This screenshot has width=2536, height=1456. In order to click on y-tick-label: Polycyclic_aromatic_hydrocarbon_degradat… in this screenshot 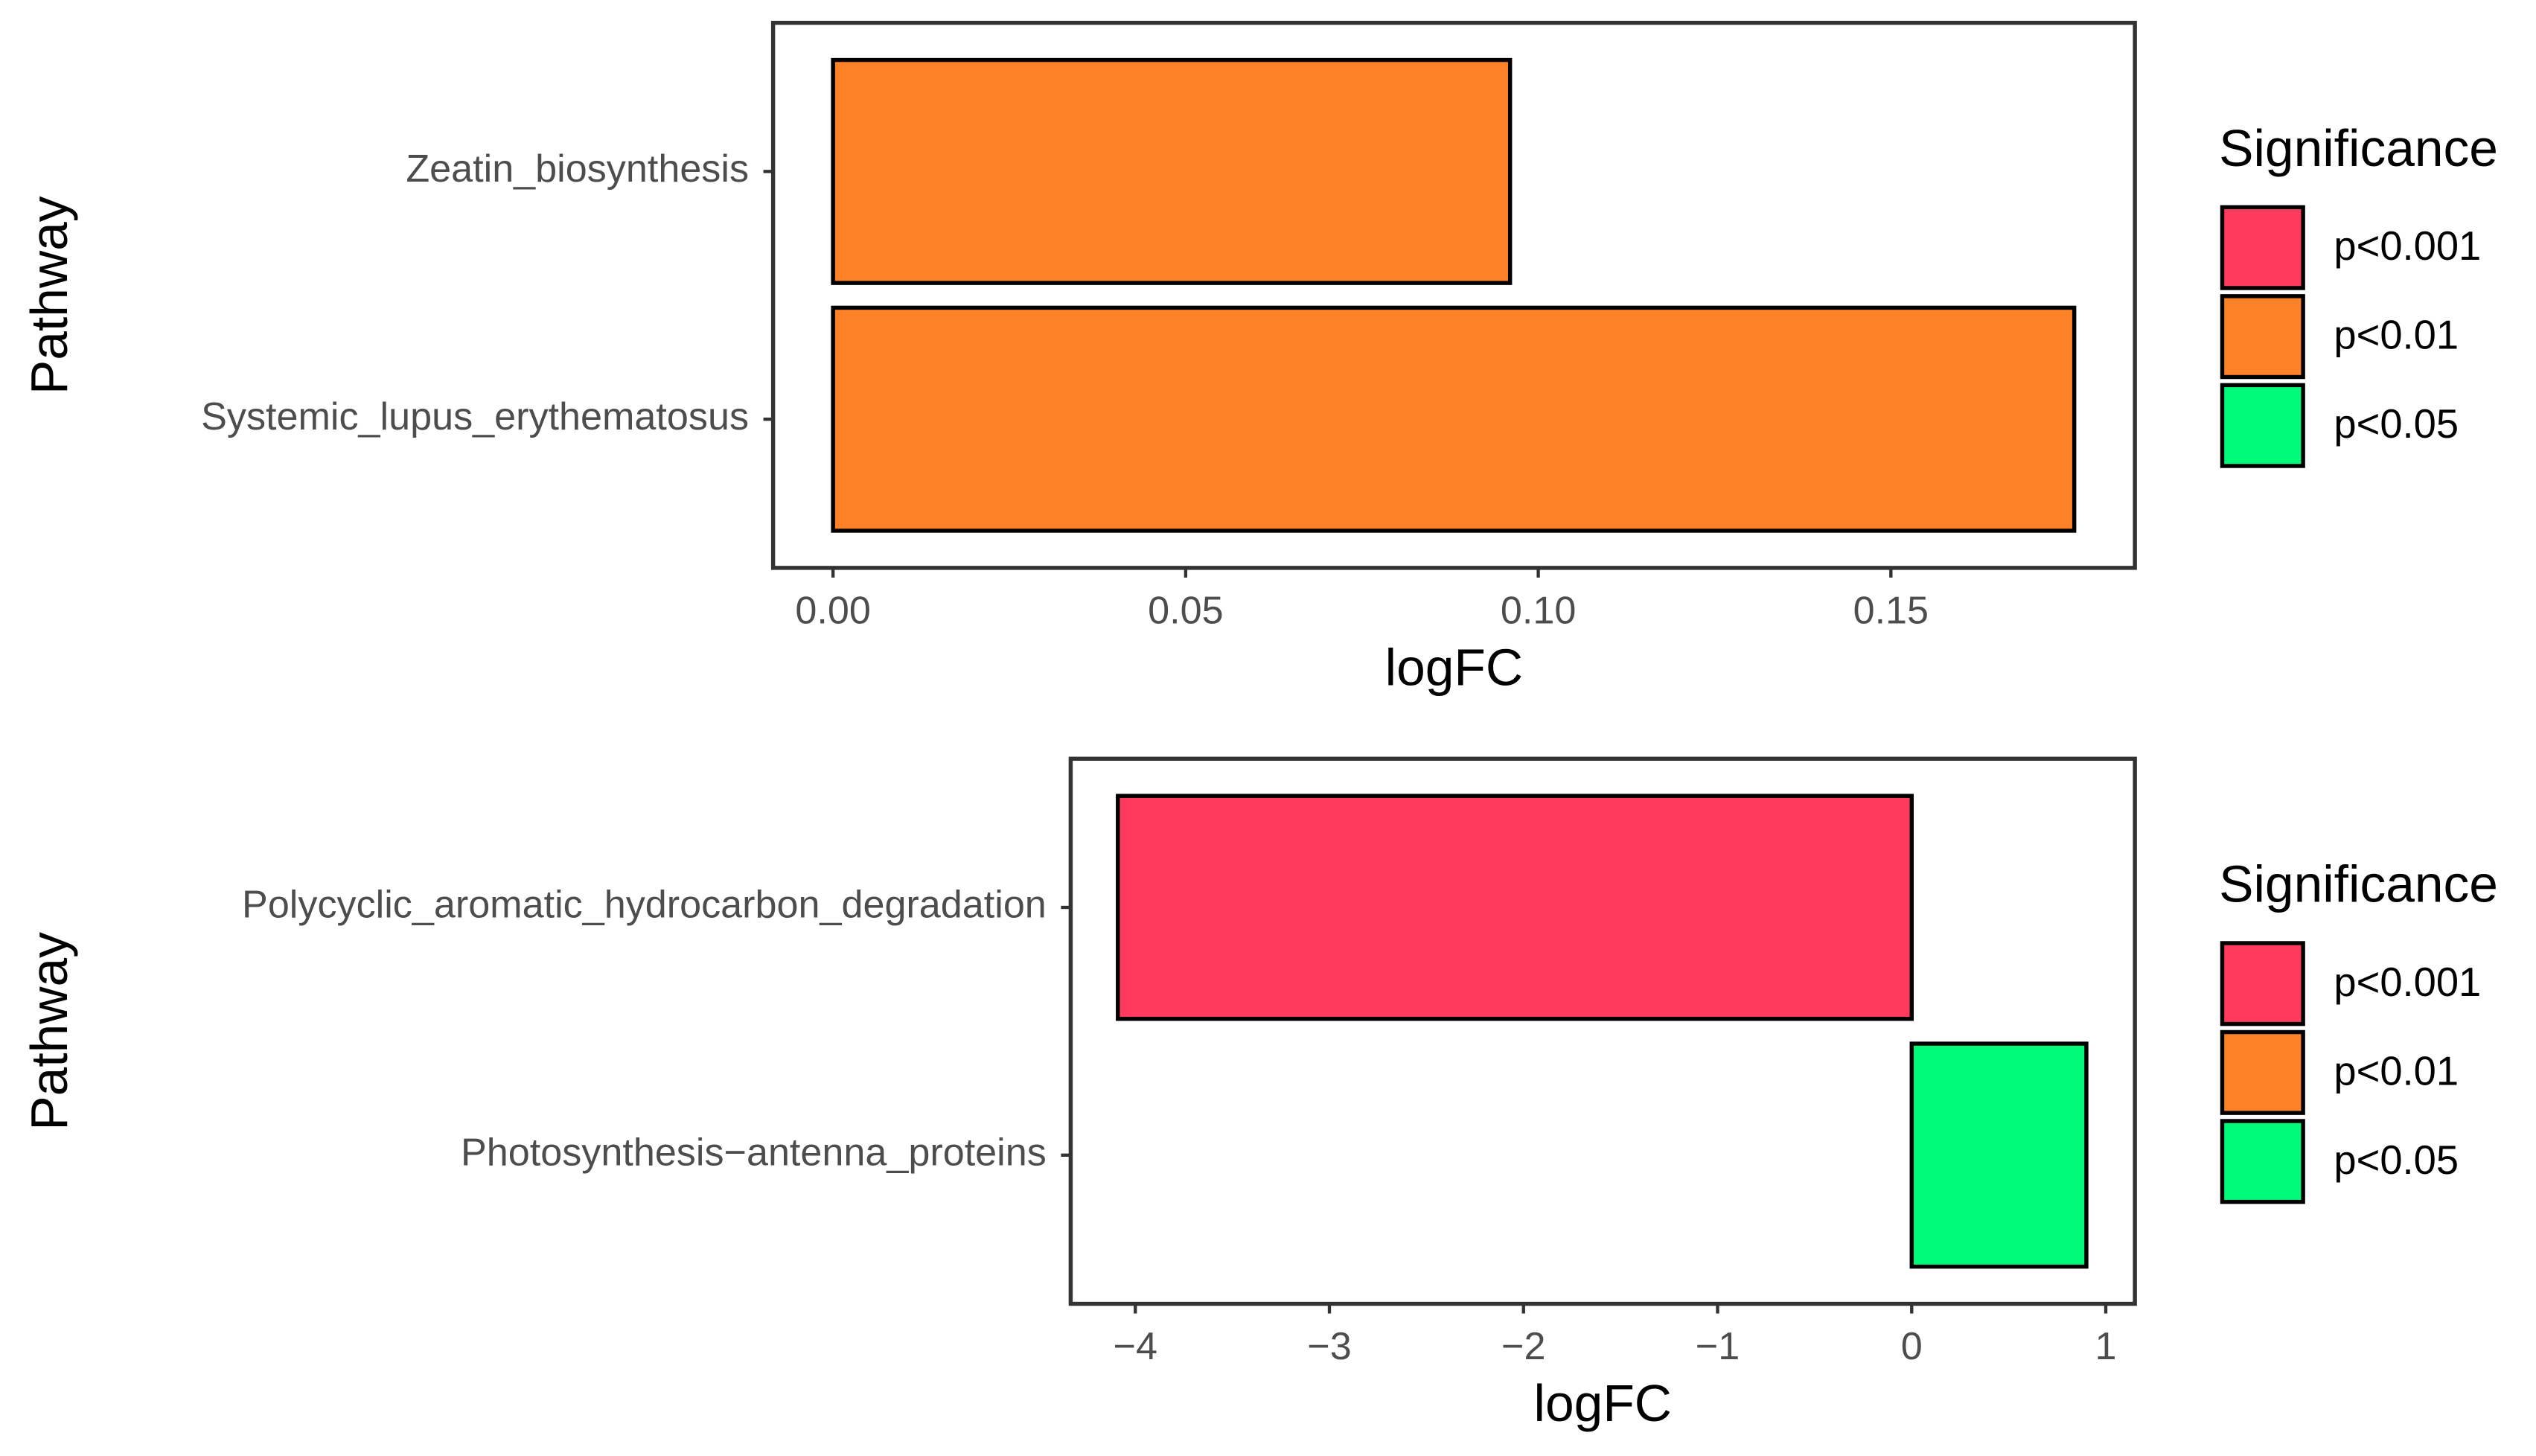, I will do `click(644, 905)`.